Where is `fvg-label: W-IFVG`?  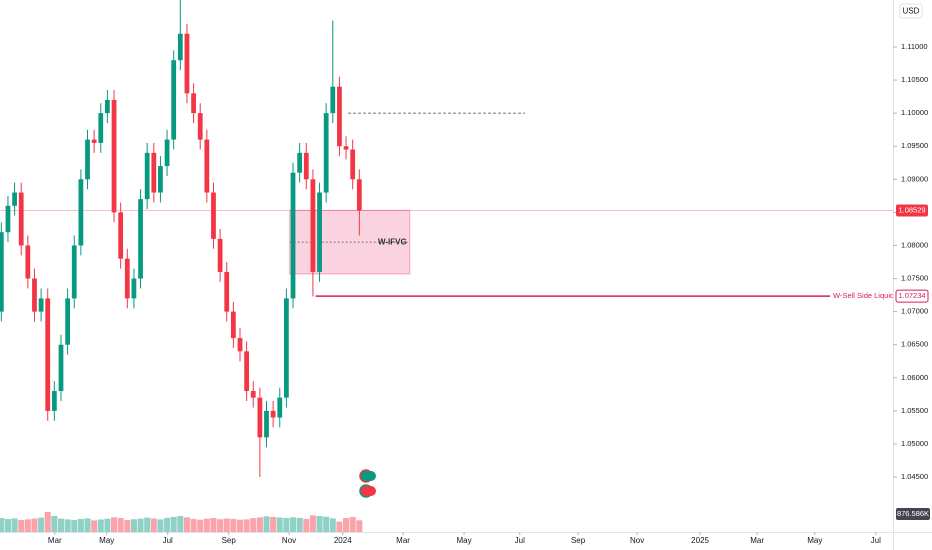 fvg-label: W-IFVG is located at coordinates (392, 241).